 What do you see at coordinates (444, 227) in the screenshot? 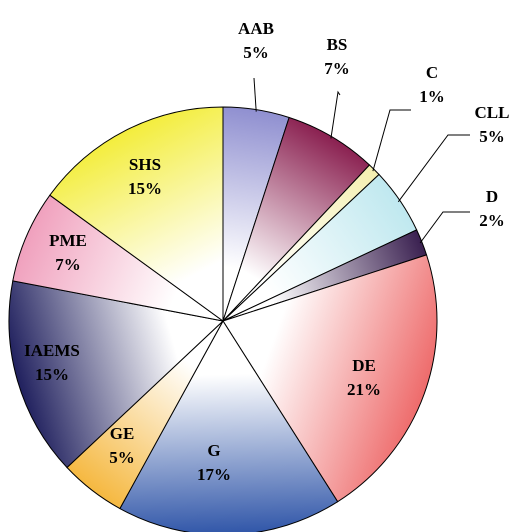
I see `leader-line-d` at bounding box center [444, 227].